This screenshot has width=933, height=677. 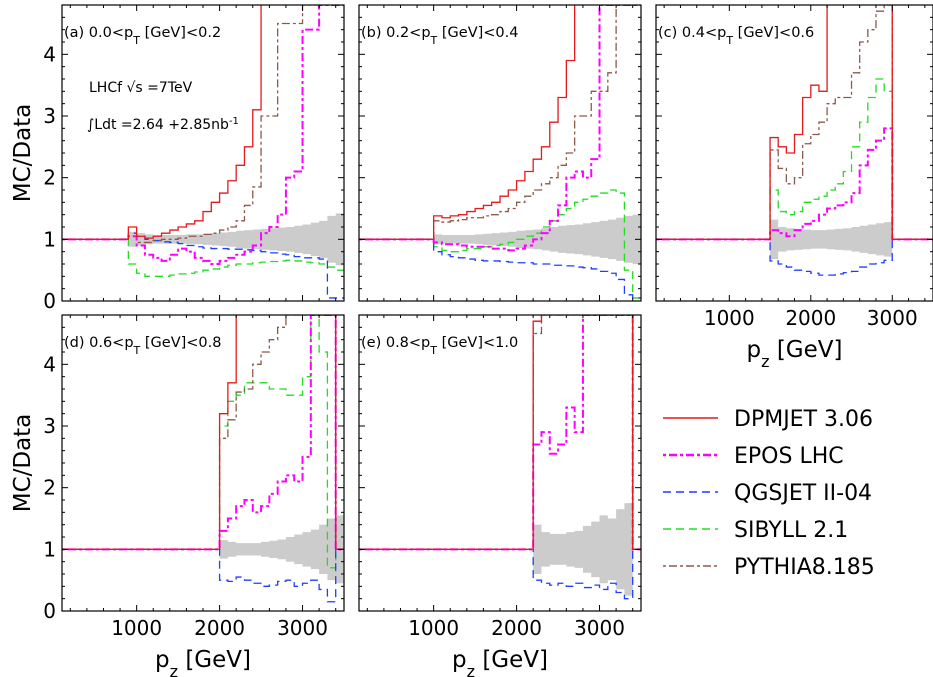 I want to click on panel-label: (c) 0.4<pT [GeV]<0.6, so click(x=736, y=36).